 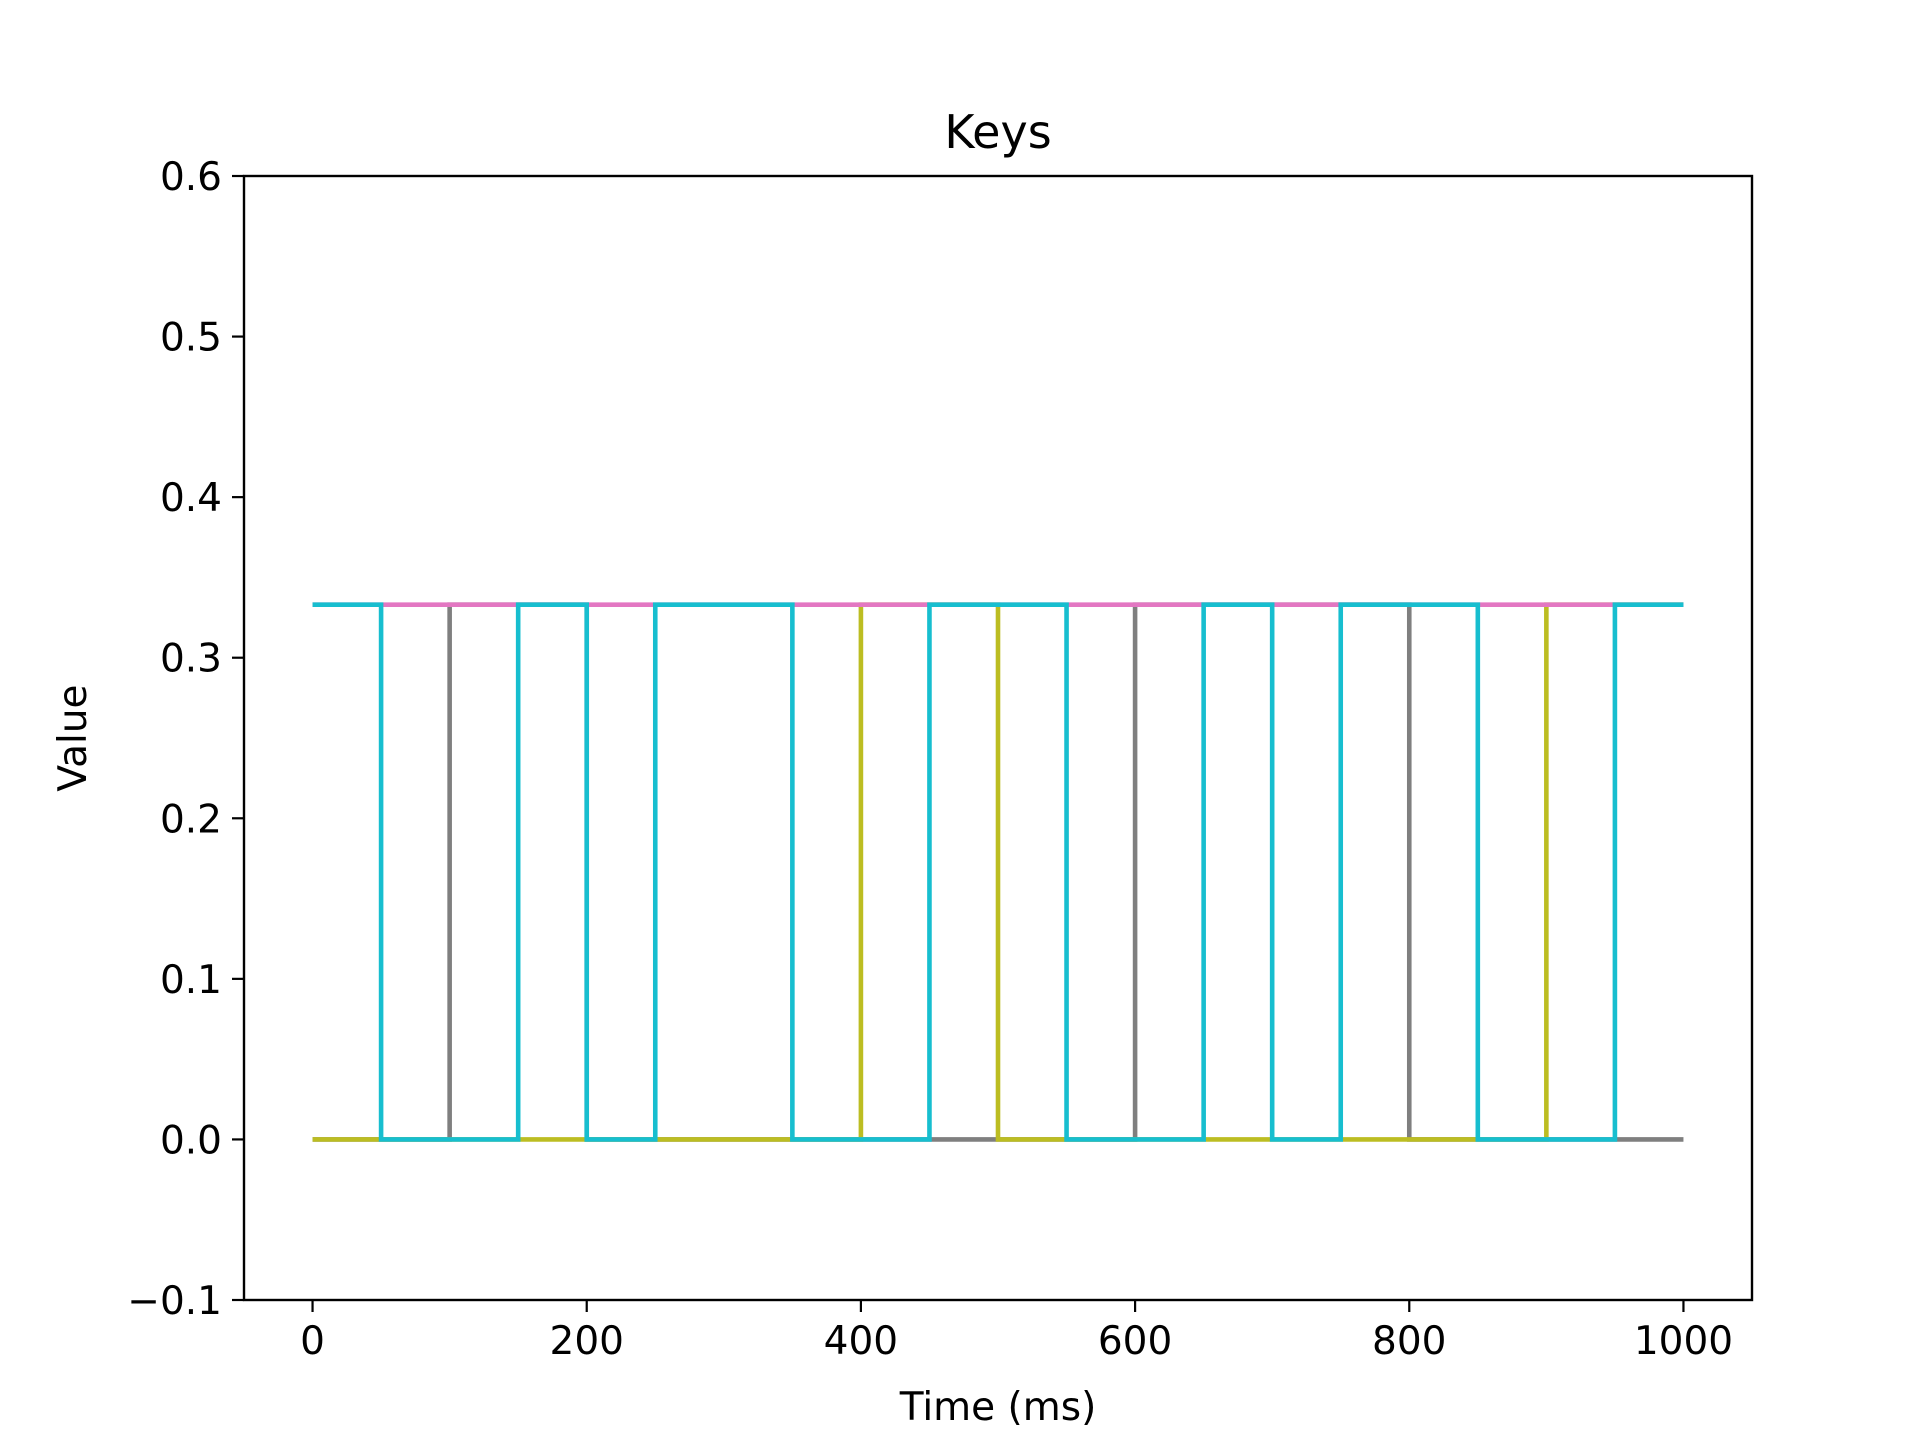 What do you see at coordinates (191, 1140) in the screenshot?
I see `y-tick-label: 0.0` at bounding box center [191, 1140].